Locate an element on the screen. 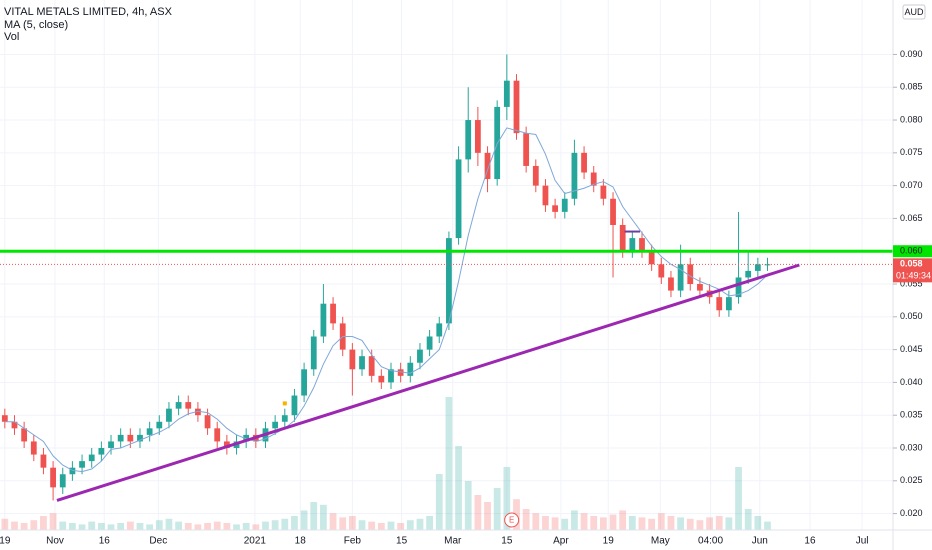 Image resolution: width=932 pixels, height=550 pixels. y-tick-label: 0.050 is located at coordinates (911, 316).